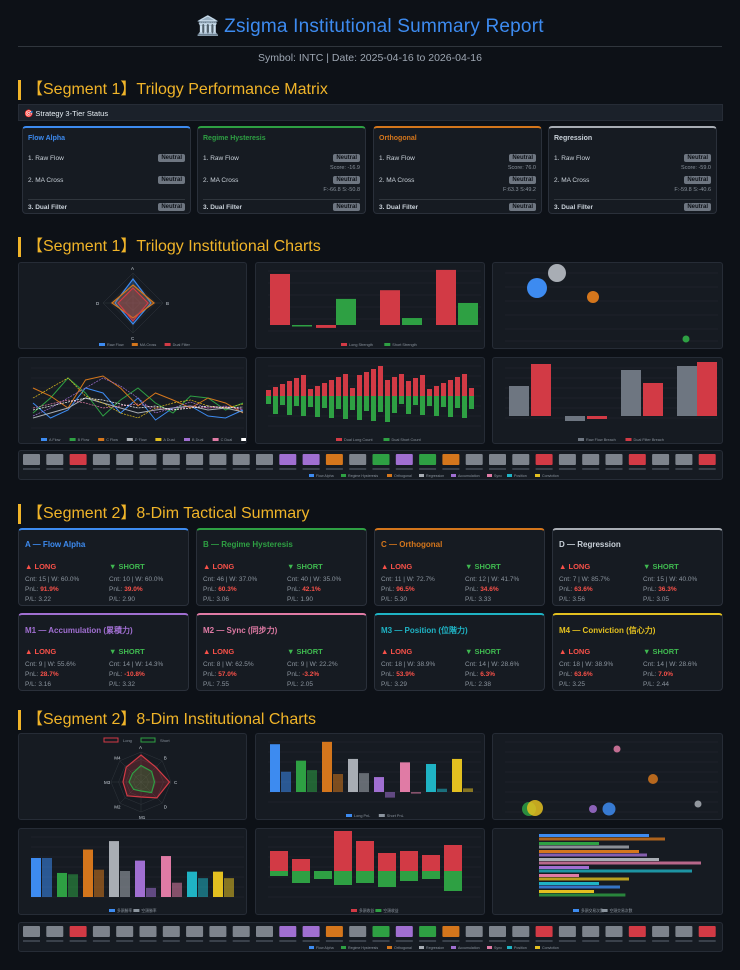  What do you see at coordinates (494, 948) in the screenshot?
I see `legend-item: Sync` at bounding box center [494, 948].